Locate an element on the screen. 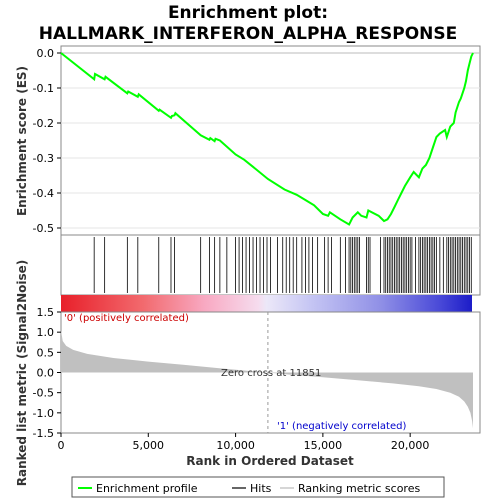 The image size is (500, 500). x-axis-label: Rank in Ordered Dataset is located at coordinates (270, 461).